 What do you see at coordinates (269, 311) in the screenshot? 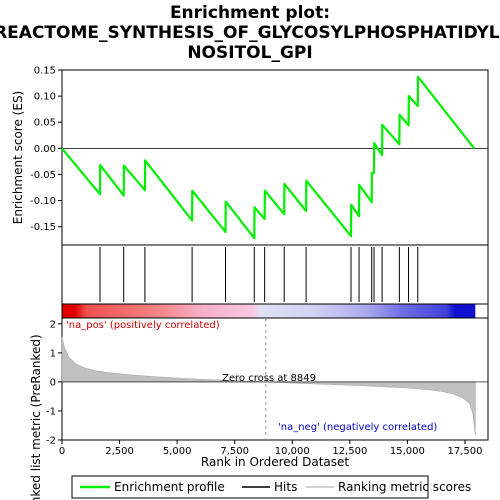
I see `colorbar` at bounding box center [269, 311].